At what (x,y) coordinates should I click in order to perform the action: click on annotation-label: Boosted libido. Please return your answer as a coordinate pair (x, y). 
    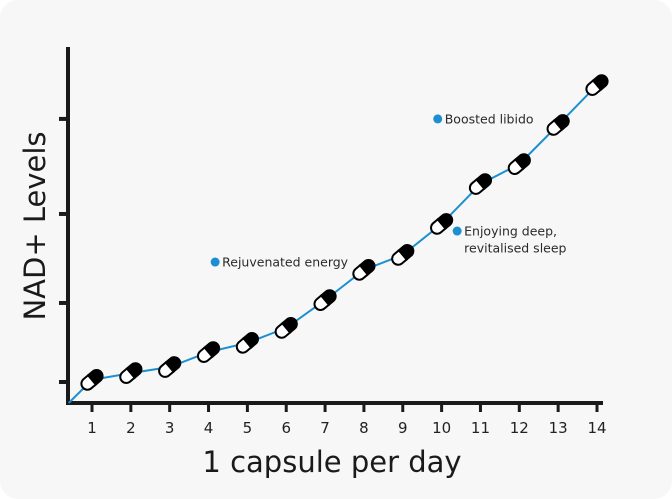
    Looking at the image, I should click on (489, 118).